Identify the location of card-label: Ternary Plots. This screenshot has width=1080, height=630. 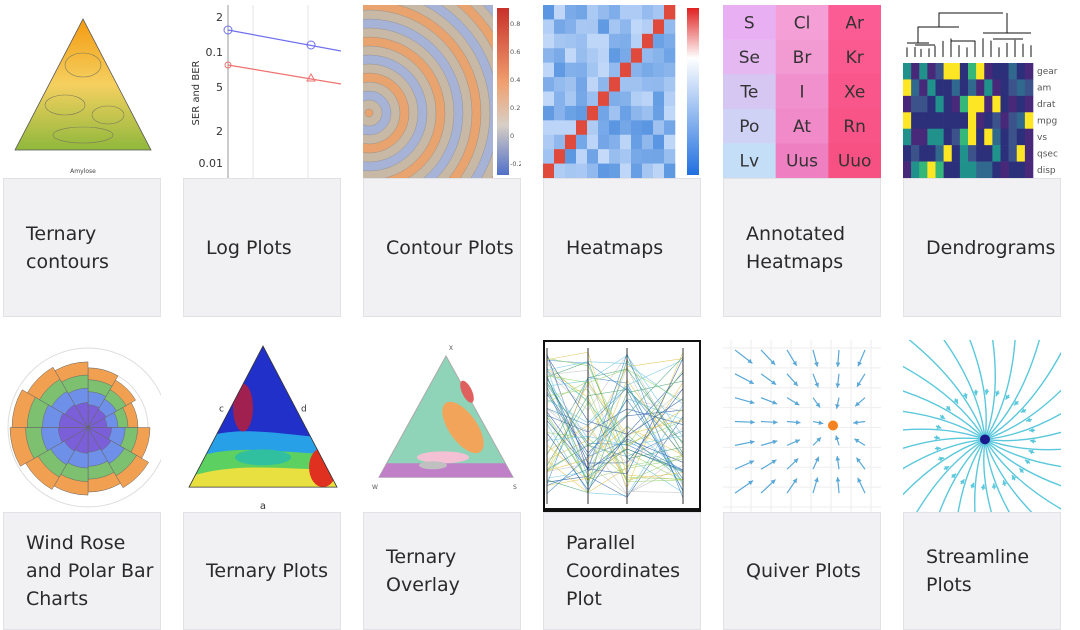
(262, 571).